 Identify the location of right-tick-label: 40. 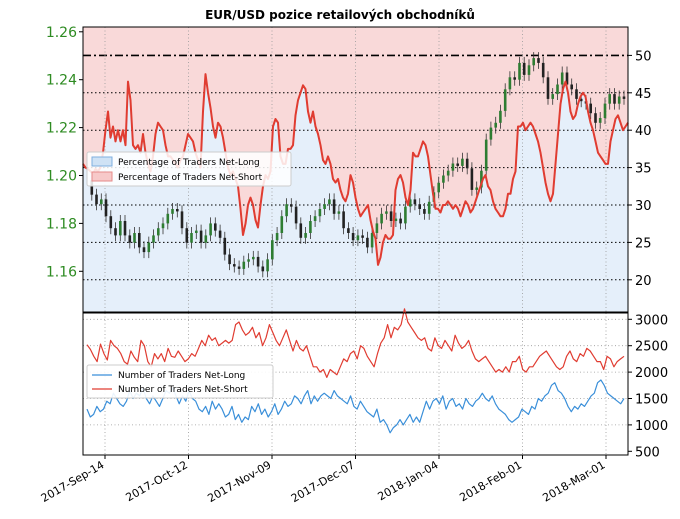
(643, 131).